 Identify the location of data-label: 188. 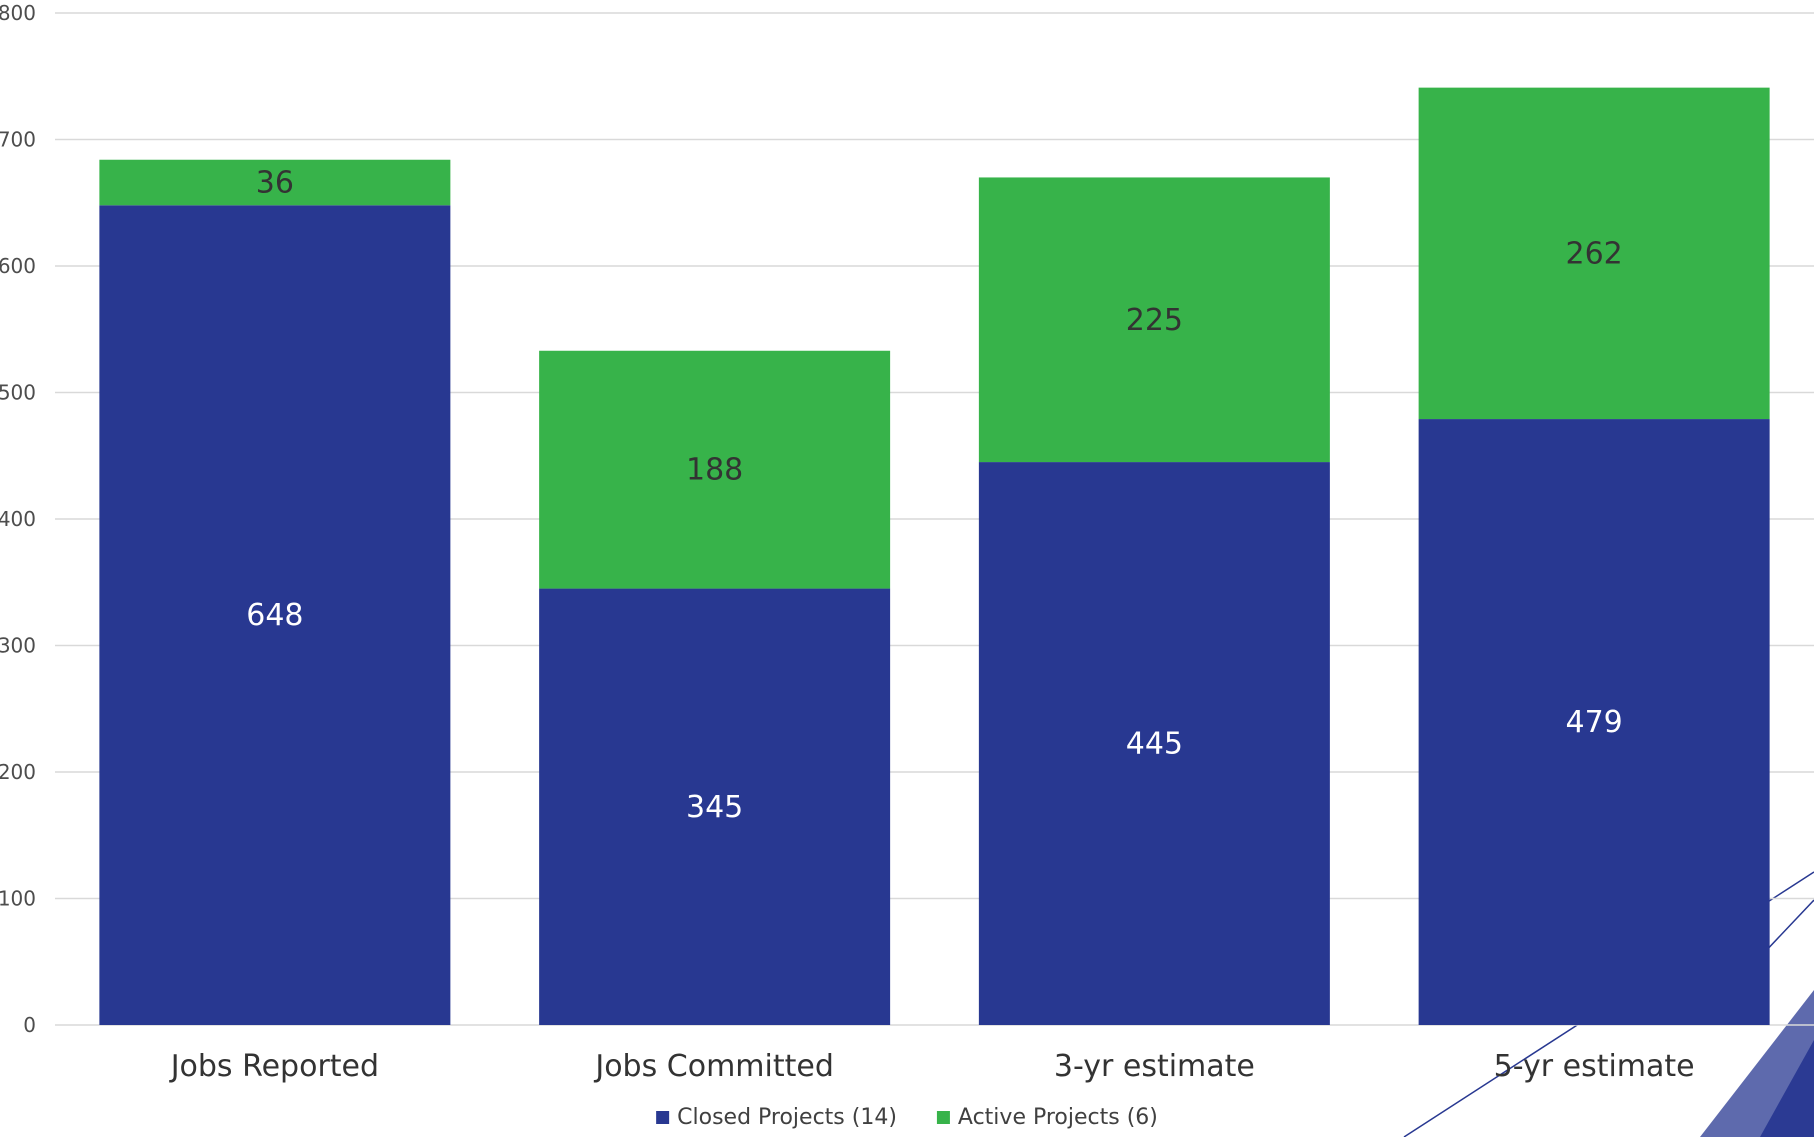
(714, 470).